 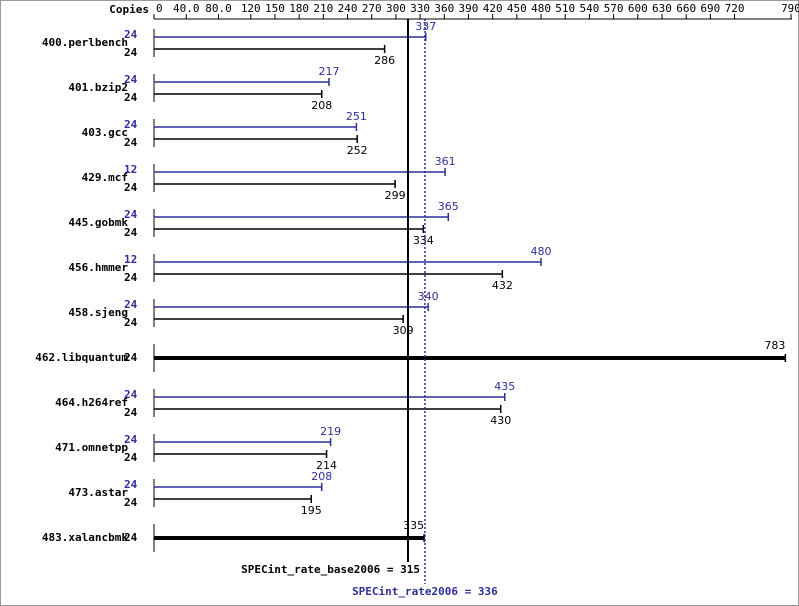 I want to click on peak-value-label: 435, so click(x=504, y=386).